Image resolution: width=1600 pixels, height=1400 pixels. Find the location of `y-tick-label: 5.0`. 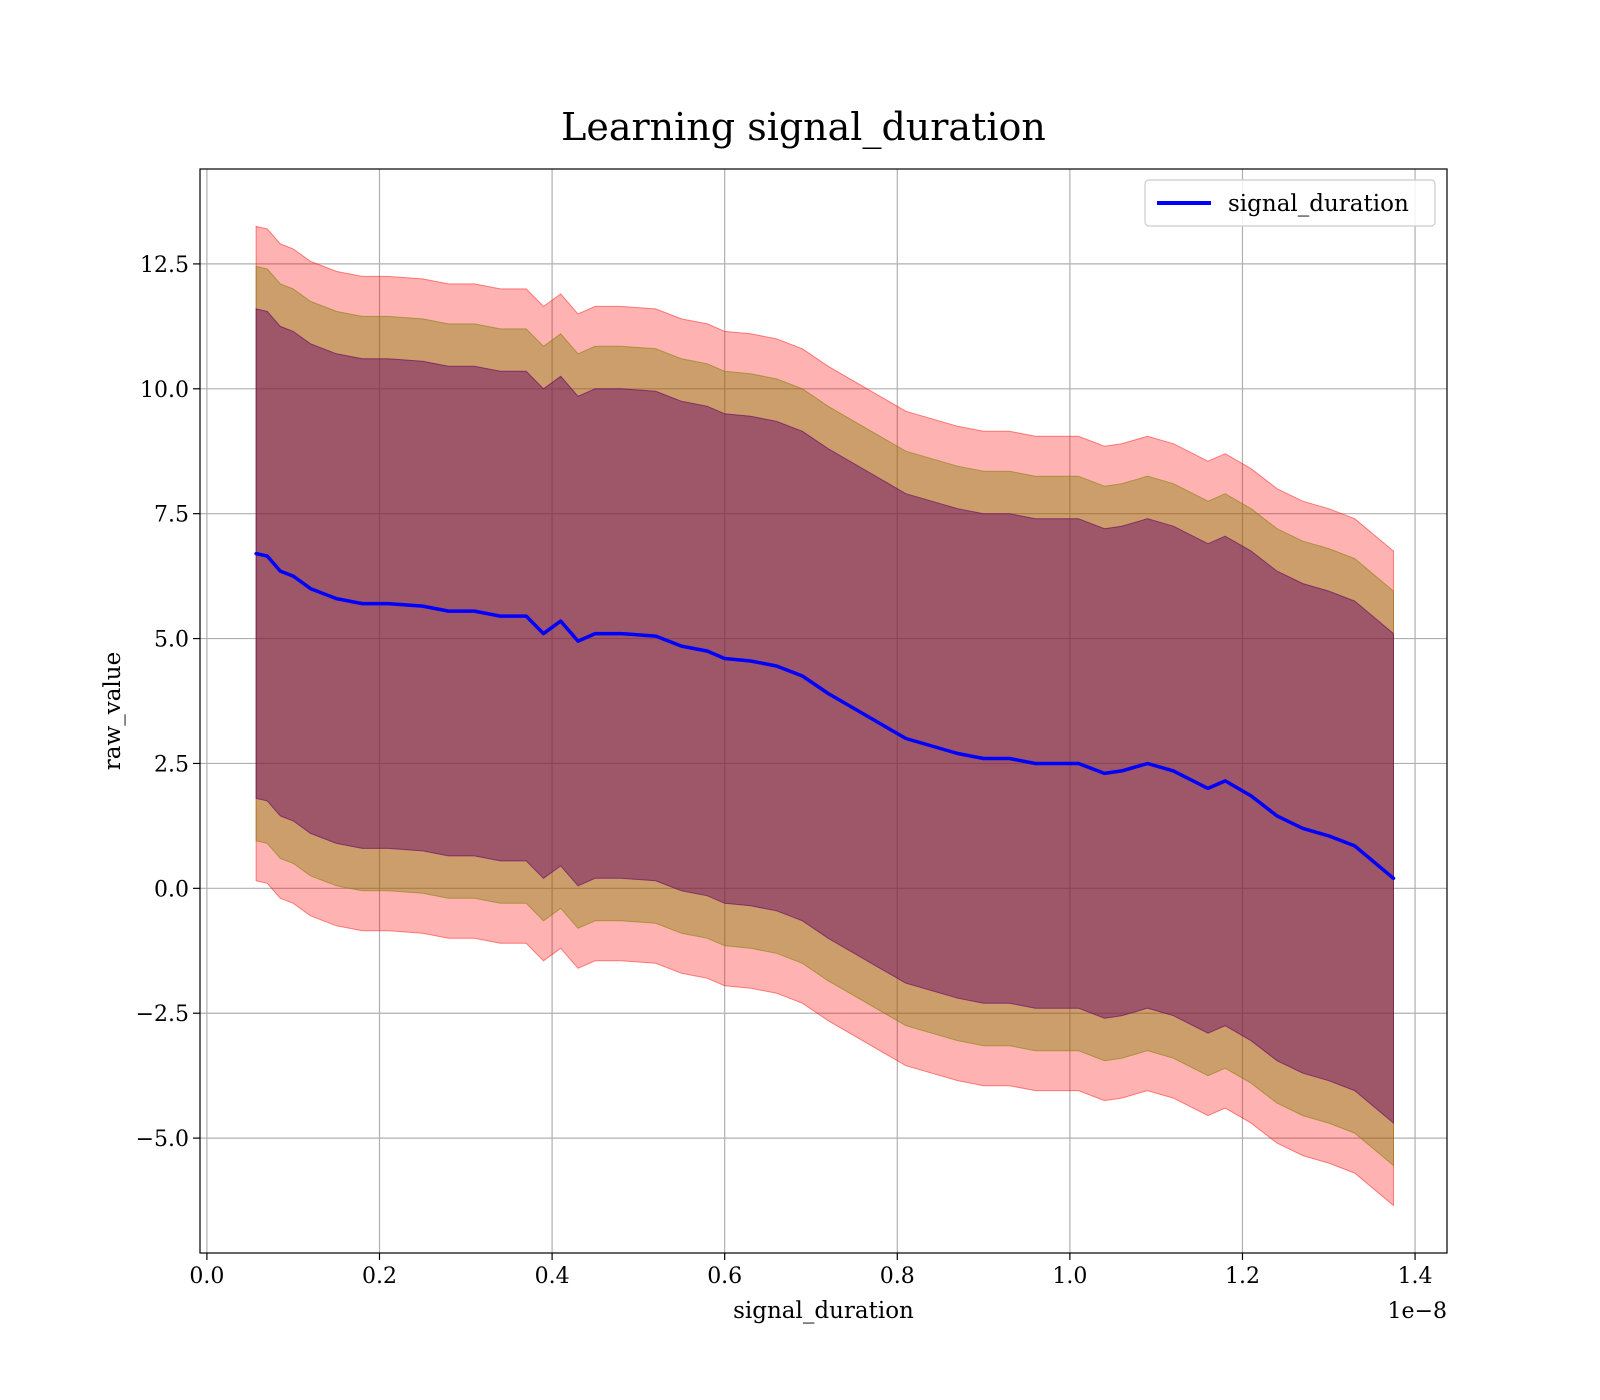

y-tick-label: 5.0 is located at coordinates (171, 640).